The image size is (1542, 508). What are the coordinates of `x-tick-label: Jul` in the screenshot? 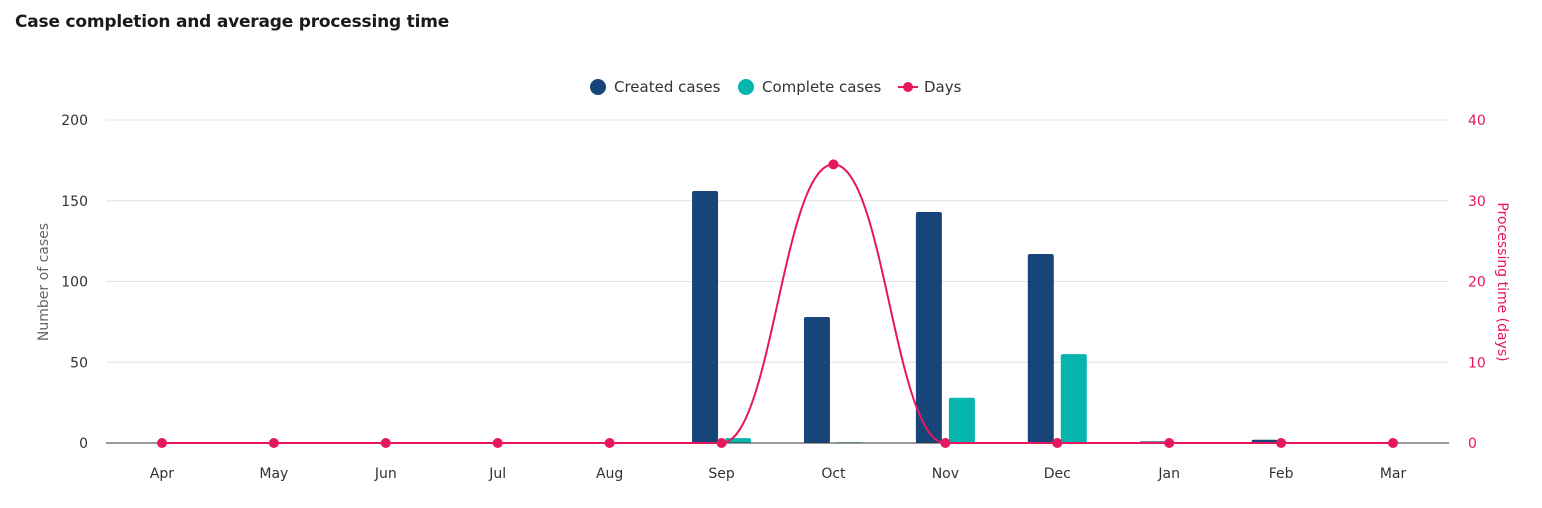 It's located at (497, 474).